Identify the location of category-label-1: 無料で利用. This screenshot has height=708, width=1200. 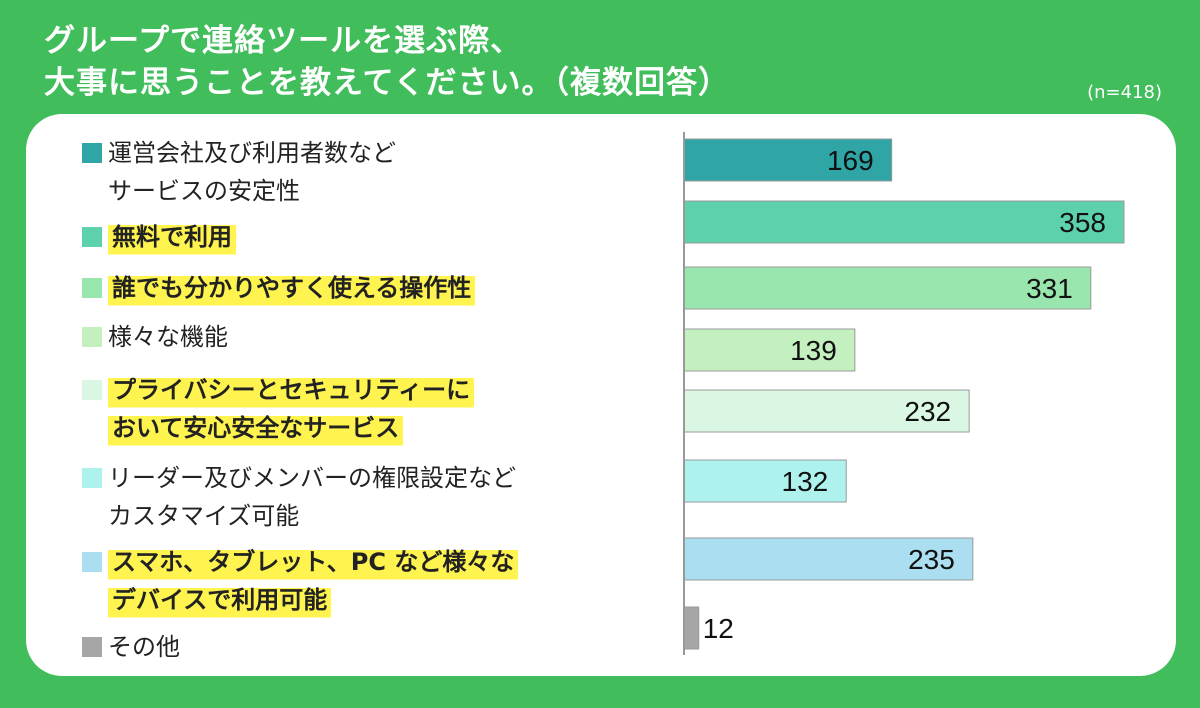
(159, 237).